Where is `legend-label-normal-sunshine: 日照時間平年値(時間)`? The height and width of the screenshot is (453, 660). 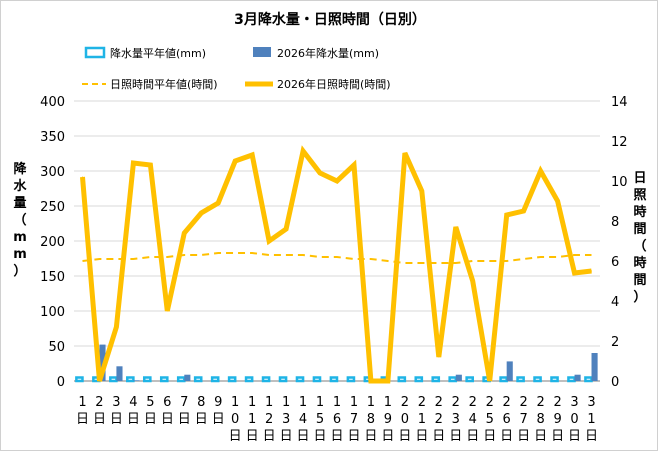 legend-label-normal-sunshine: 日照時間平年値(時間) is located at coordinates (164, 84).